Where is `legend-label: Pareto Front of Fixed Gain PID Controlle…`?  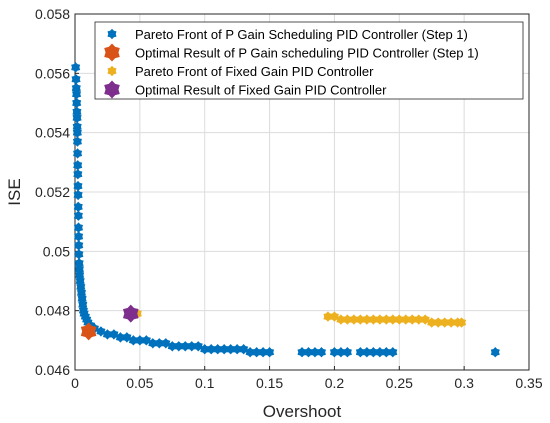
legend-label: Pareto Front of Fixed Gain PID Controlle… is located at coordinates (254, 71).